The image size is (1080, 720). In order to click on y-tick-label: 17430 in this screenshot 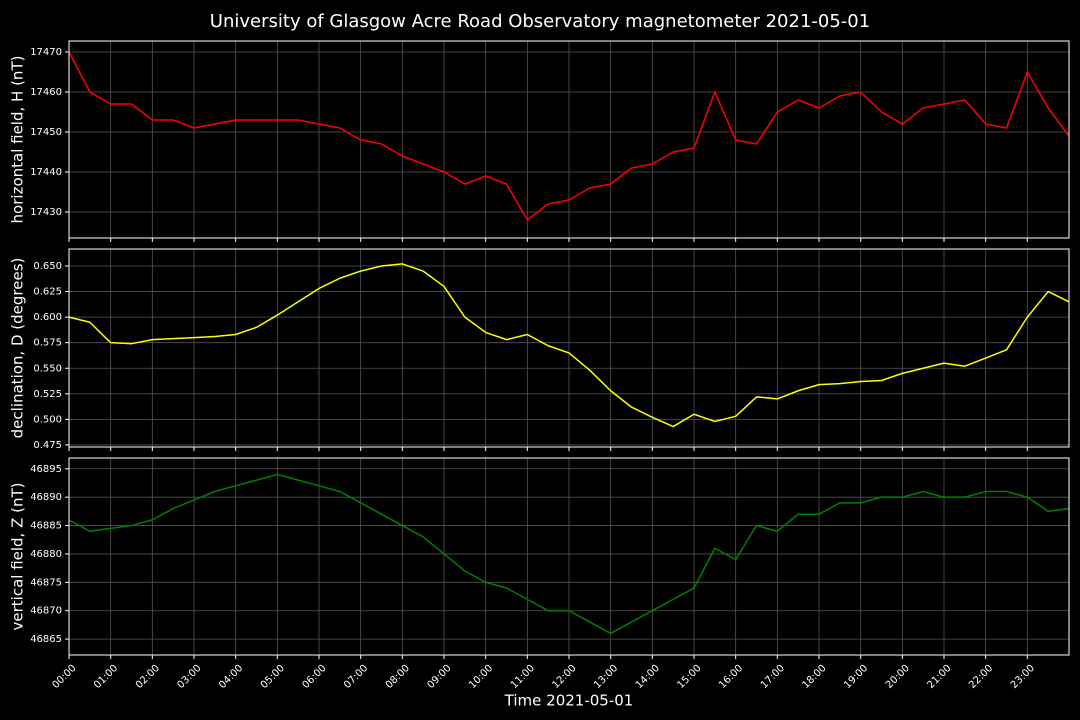, I will do `click(46, 212)`.